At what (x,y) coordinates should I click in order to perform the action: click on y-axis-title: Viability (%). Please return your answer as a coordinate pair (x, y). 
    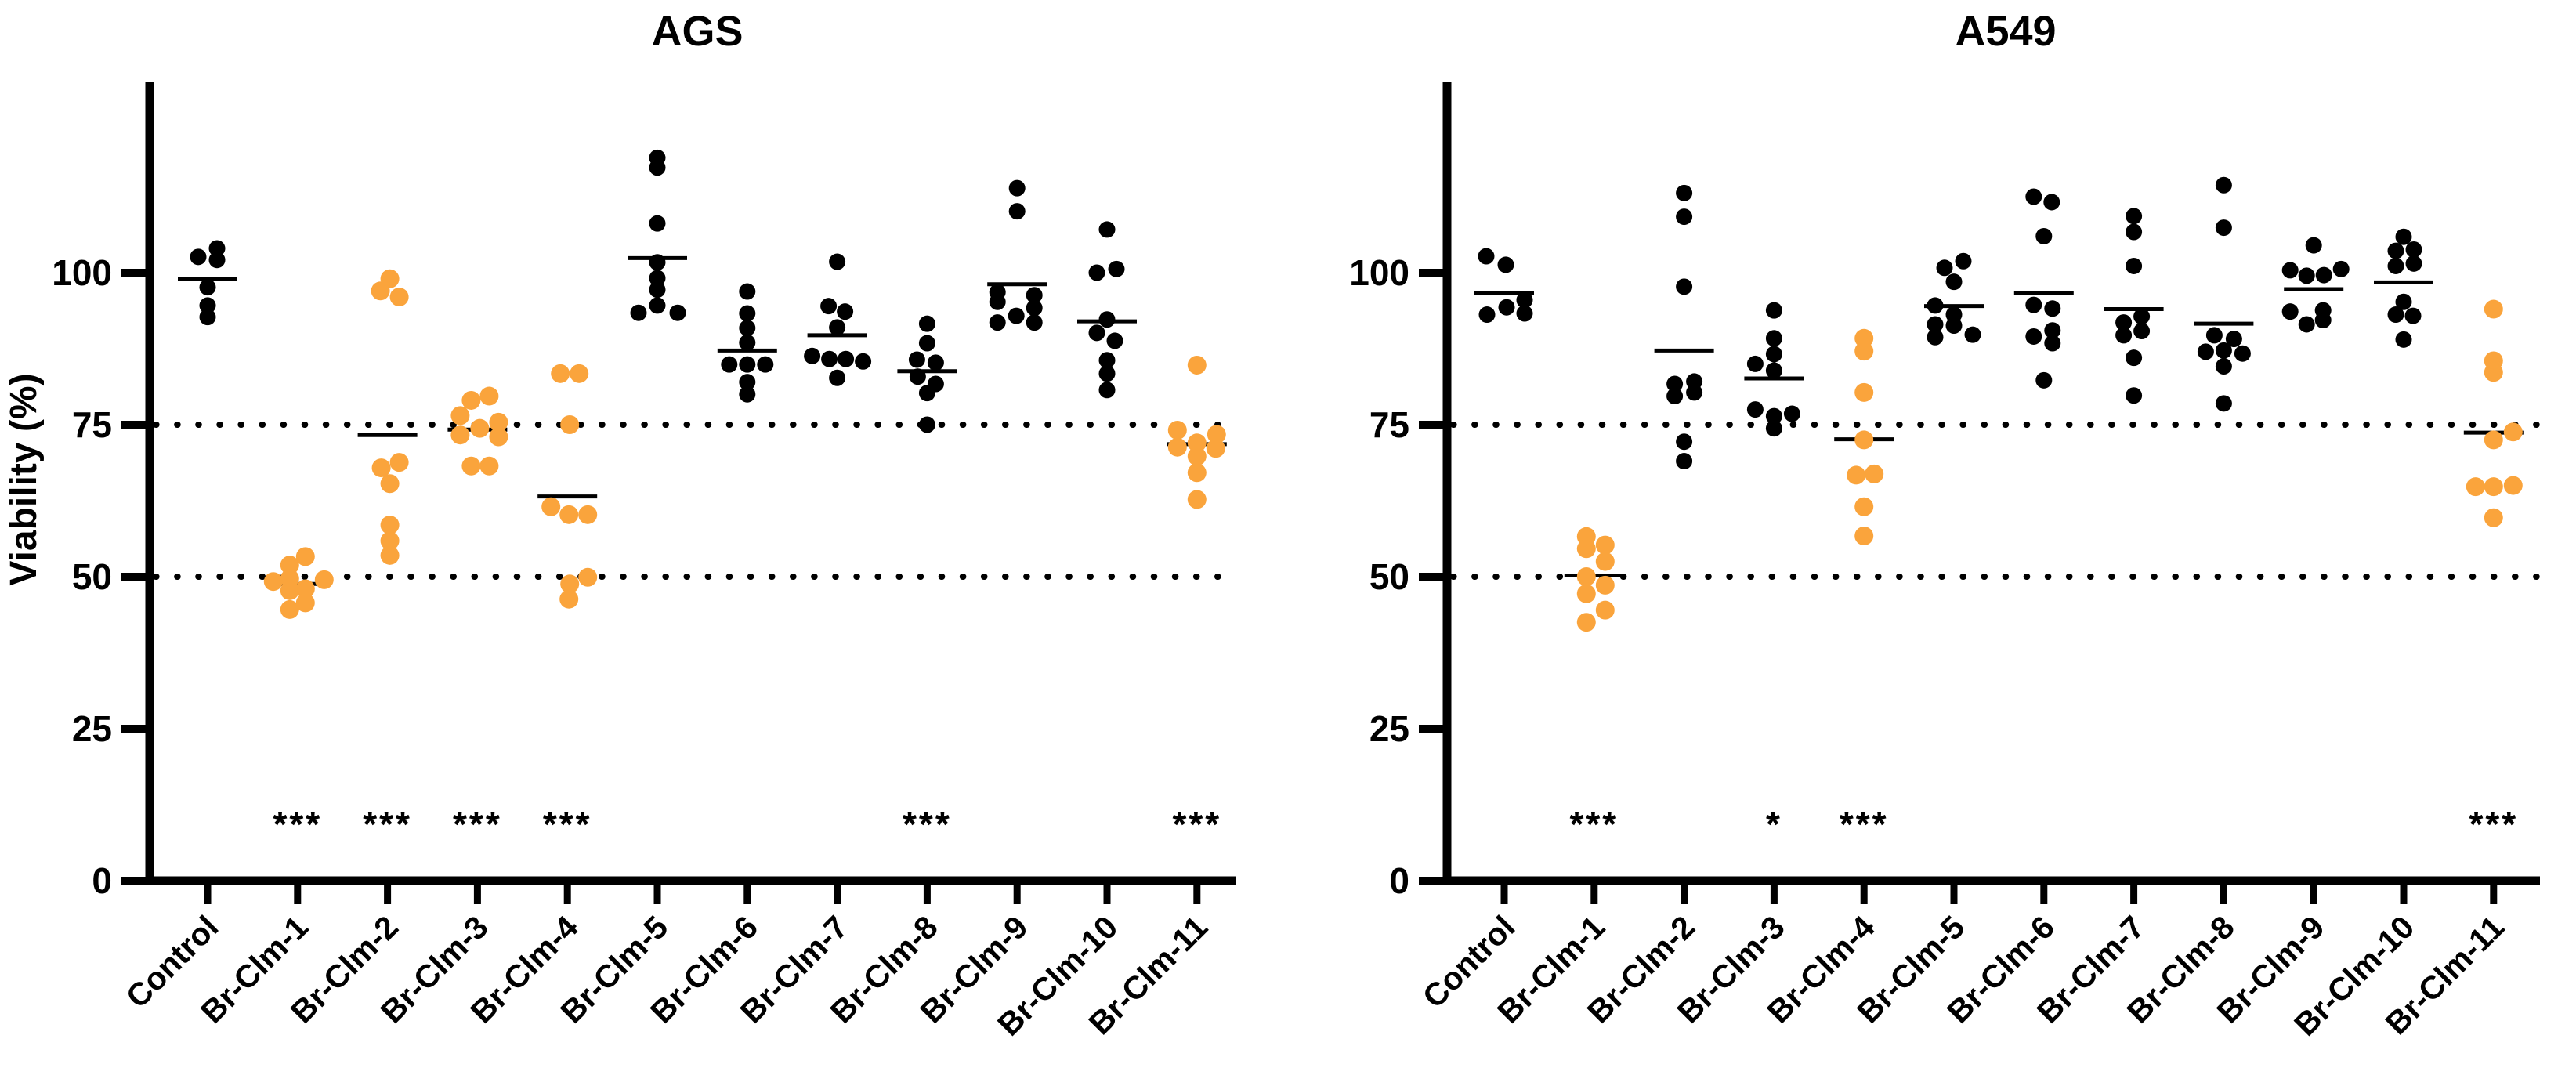
    Looking at the image, I should click on (24, 479).